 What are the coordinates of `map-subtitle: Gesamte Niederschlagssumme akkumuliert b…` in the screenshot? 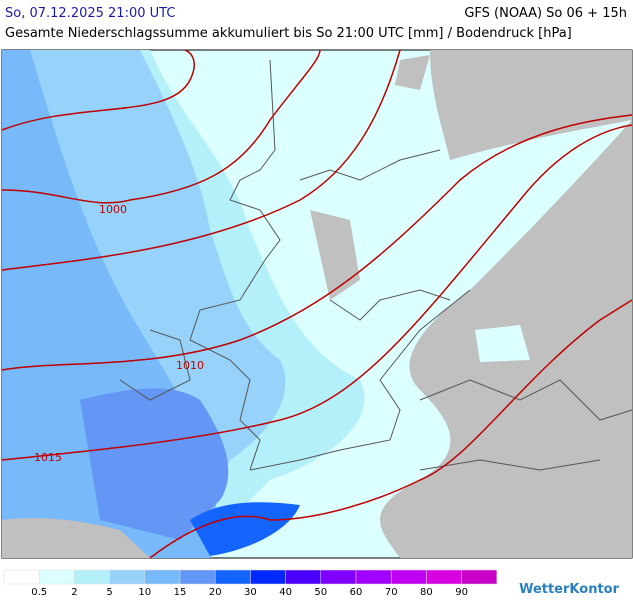 It's located at (288, 33).